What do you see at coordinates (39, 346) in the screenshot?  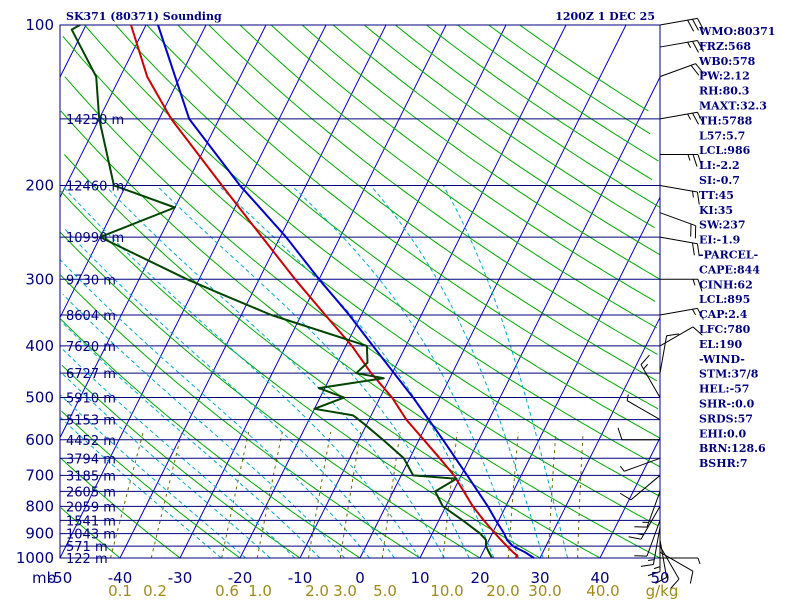 I see `pressure-label: 400` at bounding box center [39, 346].